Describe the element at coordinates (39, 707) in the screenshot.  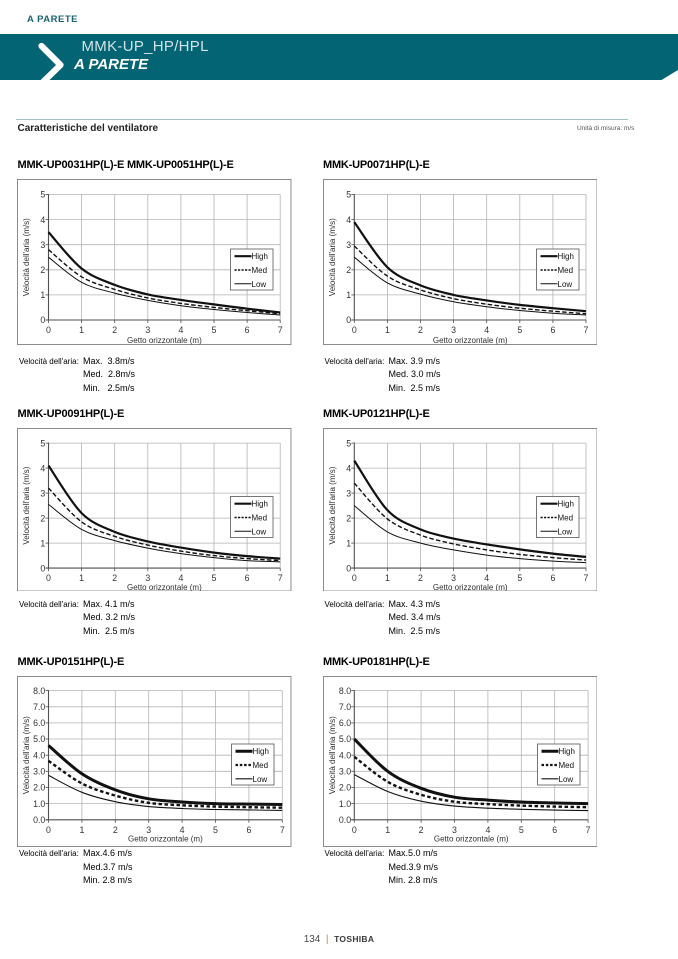
I see `svg-text: 7.0` at that location.